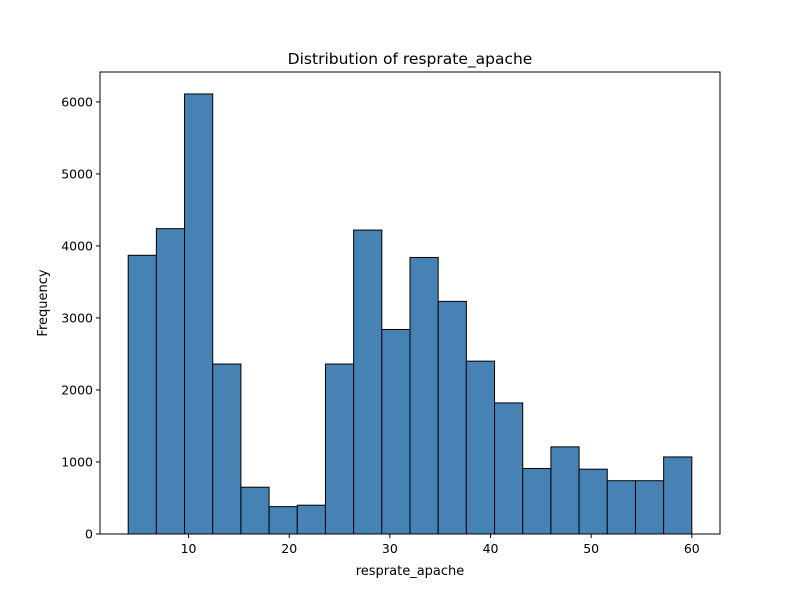  I want to click on y-tick-label-4: 4000, so click(77, 245).